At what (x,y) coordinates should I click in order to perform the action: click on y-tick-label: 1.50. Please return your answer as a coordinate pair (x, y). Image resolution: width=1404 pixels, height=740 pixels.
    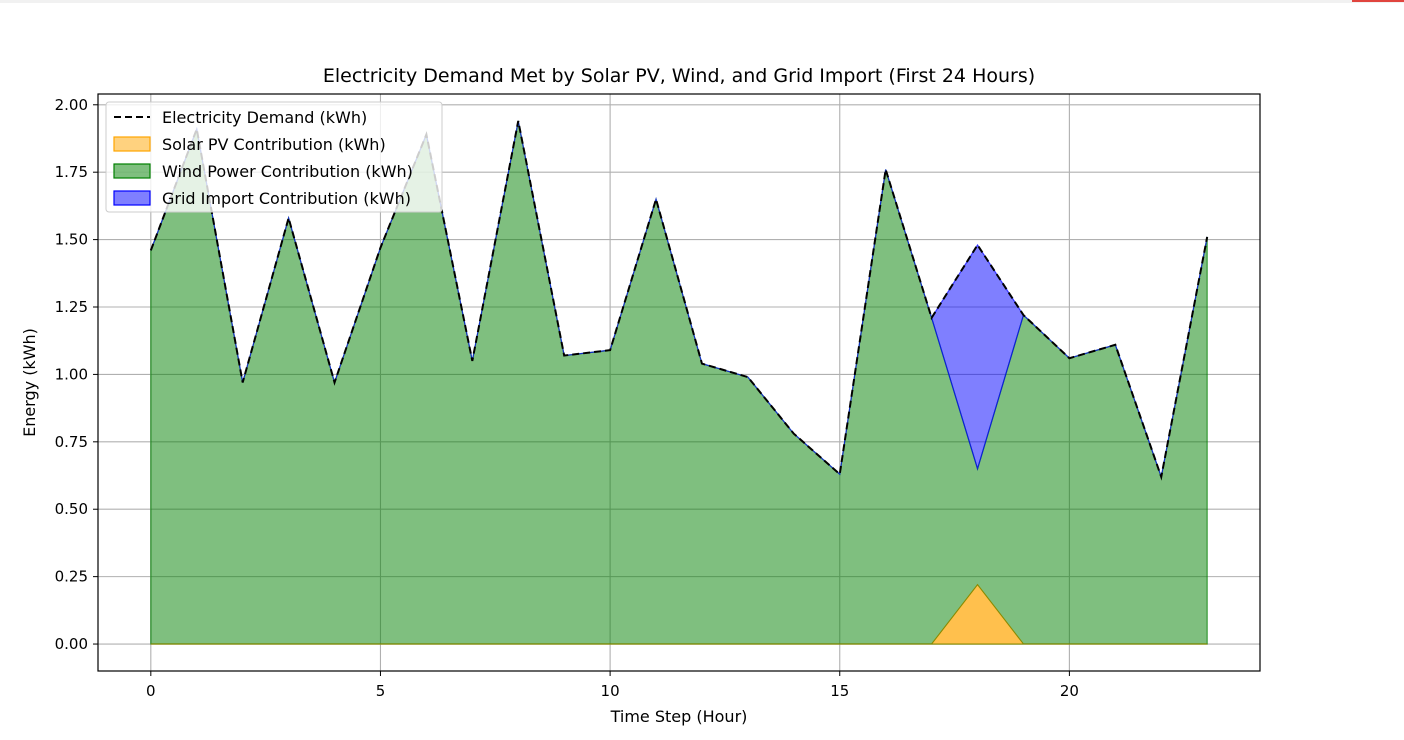
    Looking at the image, I should click on (71, 240).